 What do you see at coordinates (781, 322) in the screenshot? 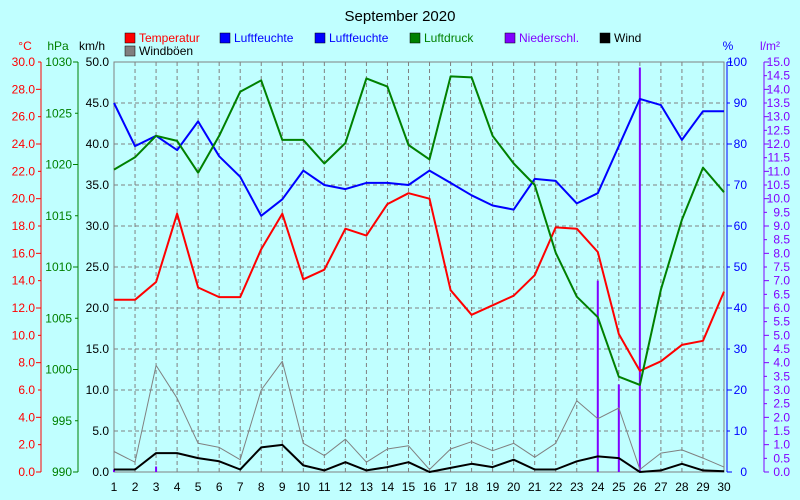
I see `precip-tick-label: 5.5` at bounding box center [781, 322].